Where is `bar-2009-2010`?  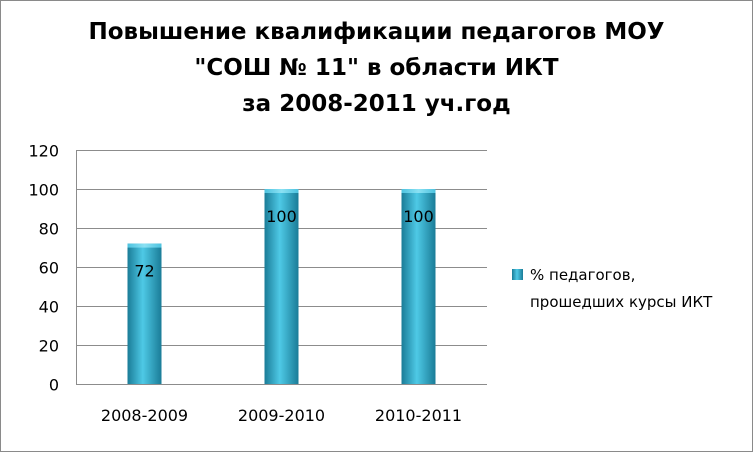 bar-2009-2010 is located at coordinates (281, 286).